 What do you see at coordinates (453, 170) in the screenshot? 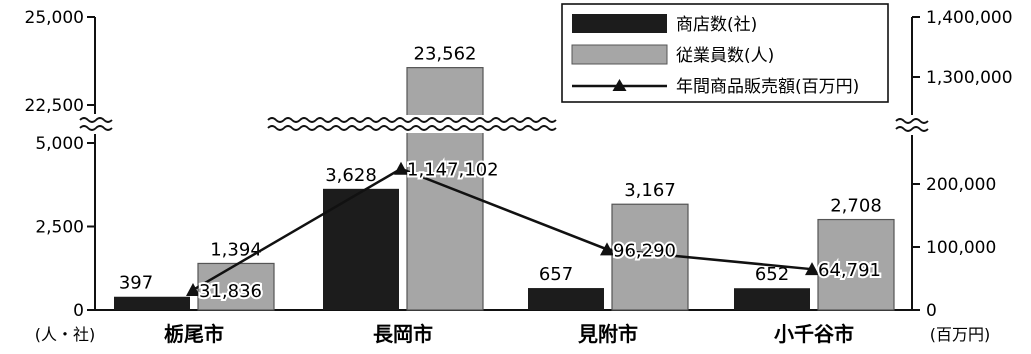
I see `data-label-sales: 1,147,102` at bounding box center [453, 170].